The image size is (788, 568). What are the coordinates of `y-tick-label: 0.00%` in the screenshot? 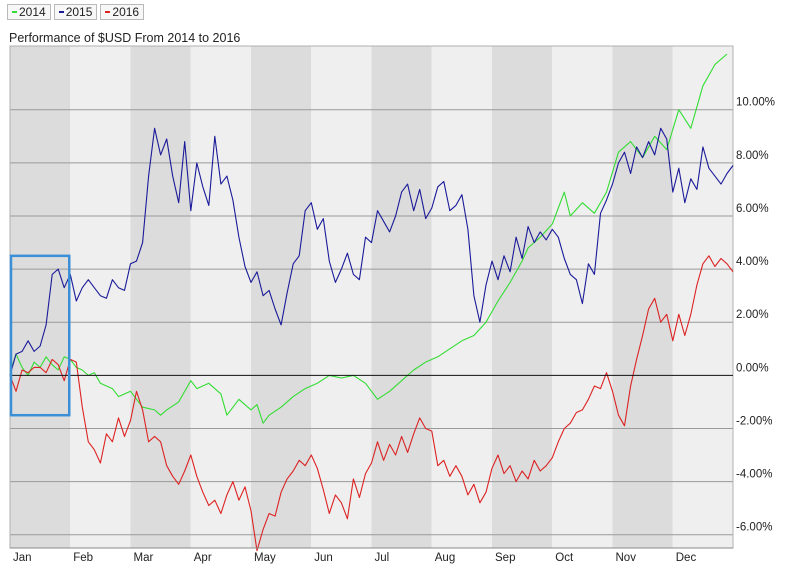 It's located at (752, 368).